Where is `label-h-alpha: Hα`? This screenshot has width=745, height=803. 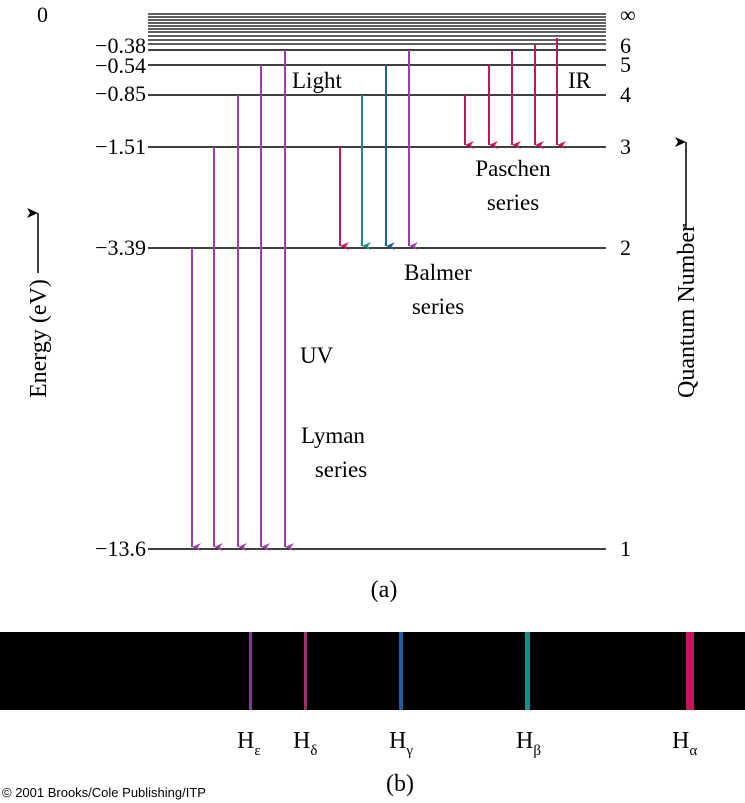
label-h-alpha: Hα is located at coordinates (684, 743).